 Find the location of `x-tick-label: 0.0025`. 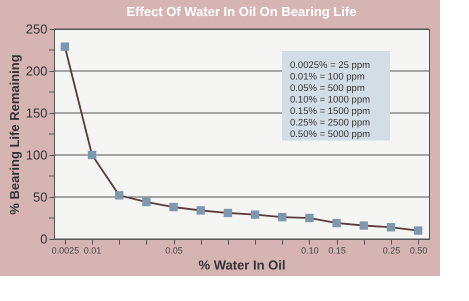

x-tick-label: 0.0025 is located at coordinates (66, 251).